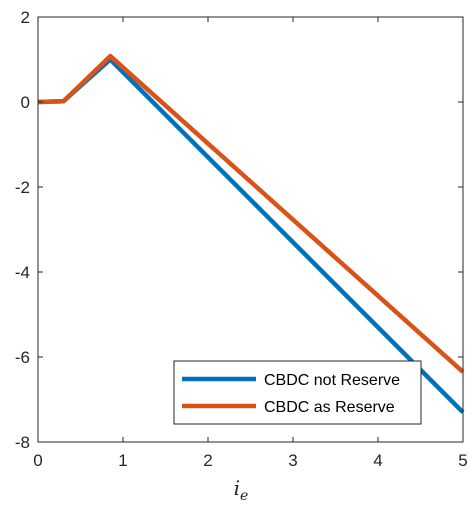 The image size is (469, 509). What do you see at coordinates (241, 490) in the screenshot?
I see `x-axis-label: ie` at bounding box center [241, 490].